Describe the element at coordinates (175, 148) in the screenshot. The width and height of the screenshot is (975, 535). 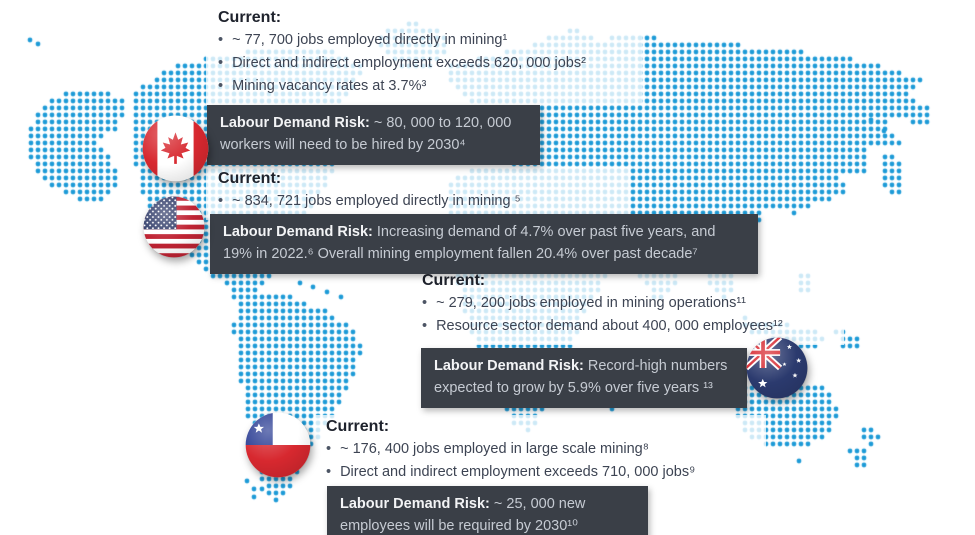
I see `canada-flag-icon` at that location.